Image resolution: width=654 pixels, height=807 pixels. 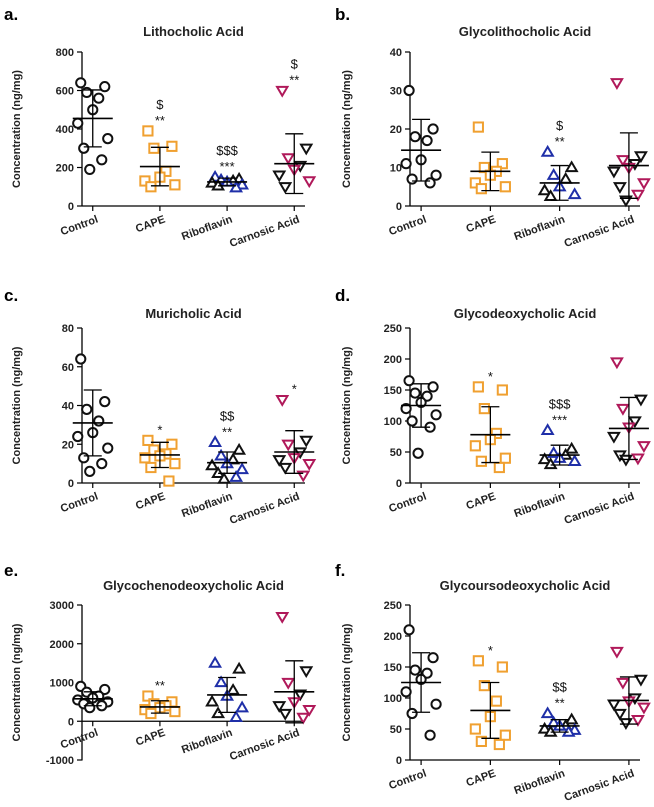 What do you see at coordinates (65, 92) in the screenshot?
I see `y-tick-label: 600` at bounding box center [65, 92].